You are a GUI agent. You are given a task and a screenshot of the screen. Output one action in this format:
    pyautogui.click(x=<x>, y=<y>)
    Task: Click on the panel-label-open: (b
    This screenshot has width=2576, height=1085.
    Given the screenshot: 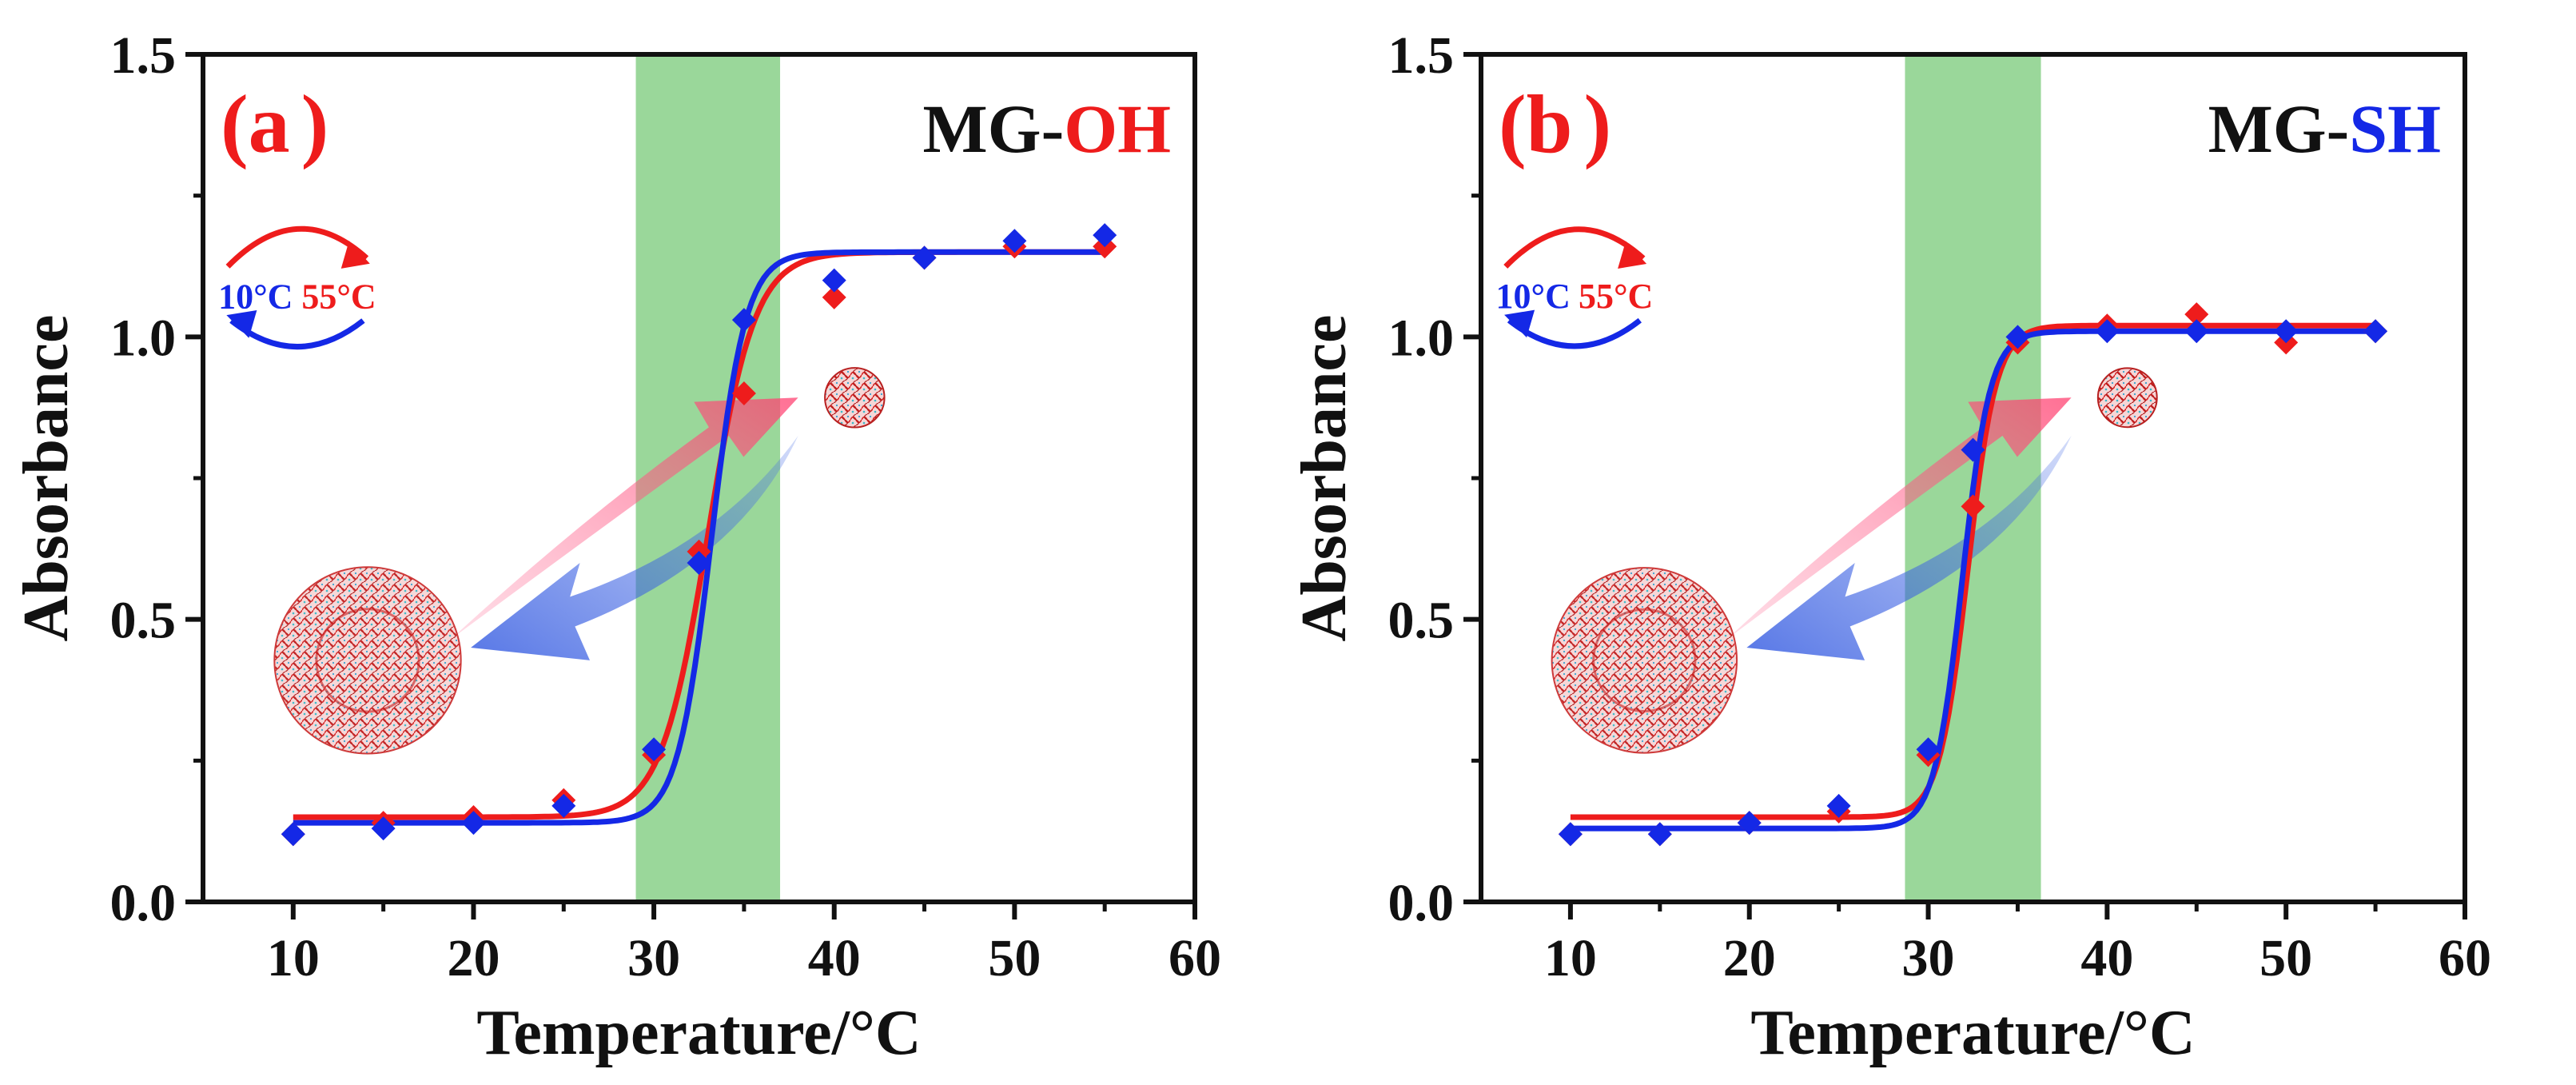 What is the action you would take?
    pyautogui.click(x=1535, y=124)
    